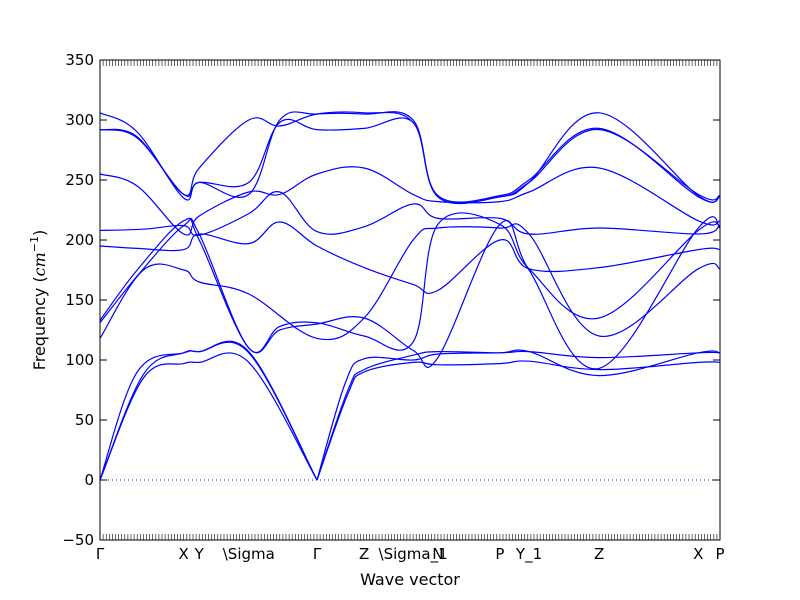 The width and height of the screenshot is (800, 600). Describe the element at coordinates (79, 120) in the screenshot. I see `y-tick-label: 300` at that location.